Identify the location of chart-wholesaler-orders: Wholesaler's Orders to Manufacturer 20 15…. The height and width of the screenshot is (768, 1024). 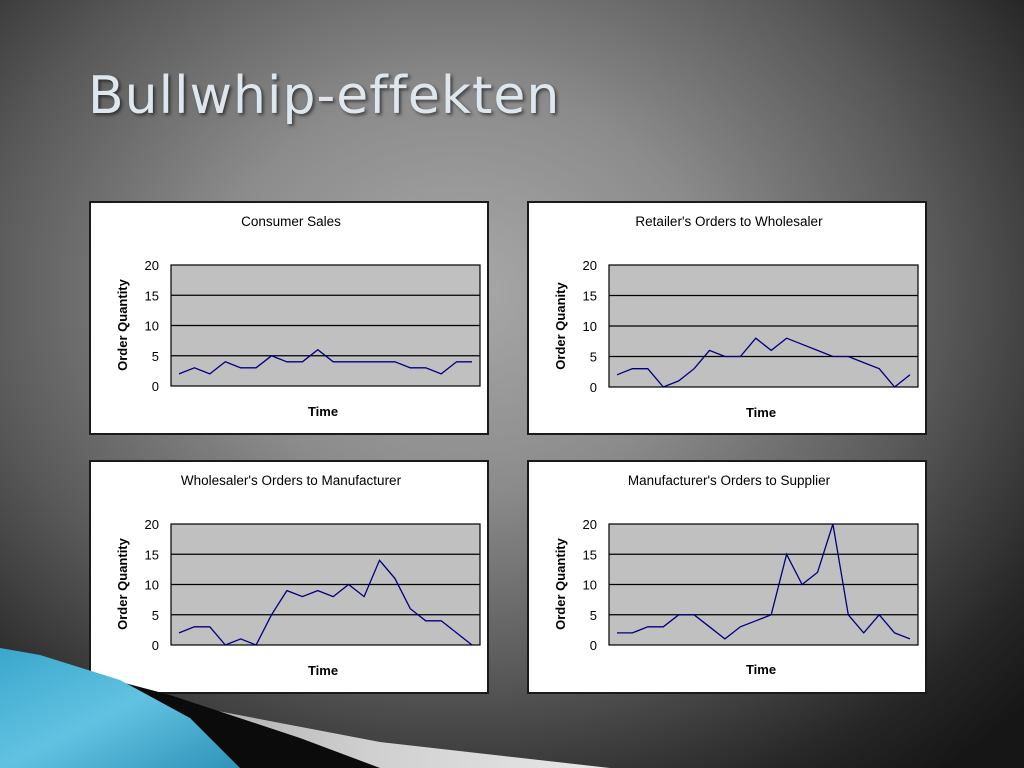
(289, 577).